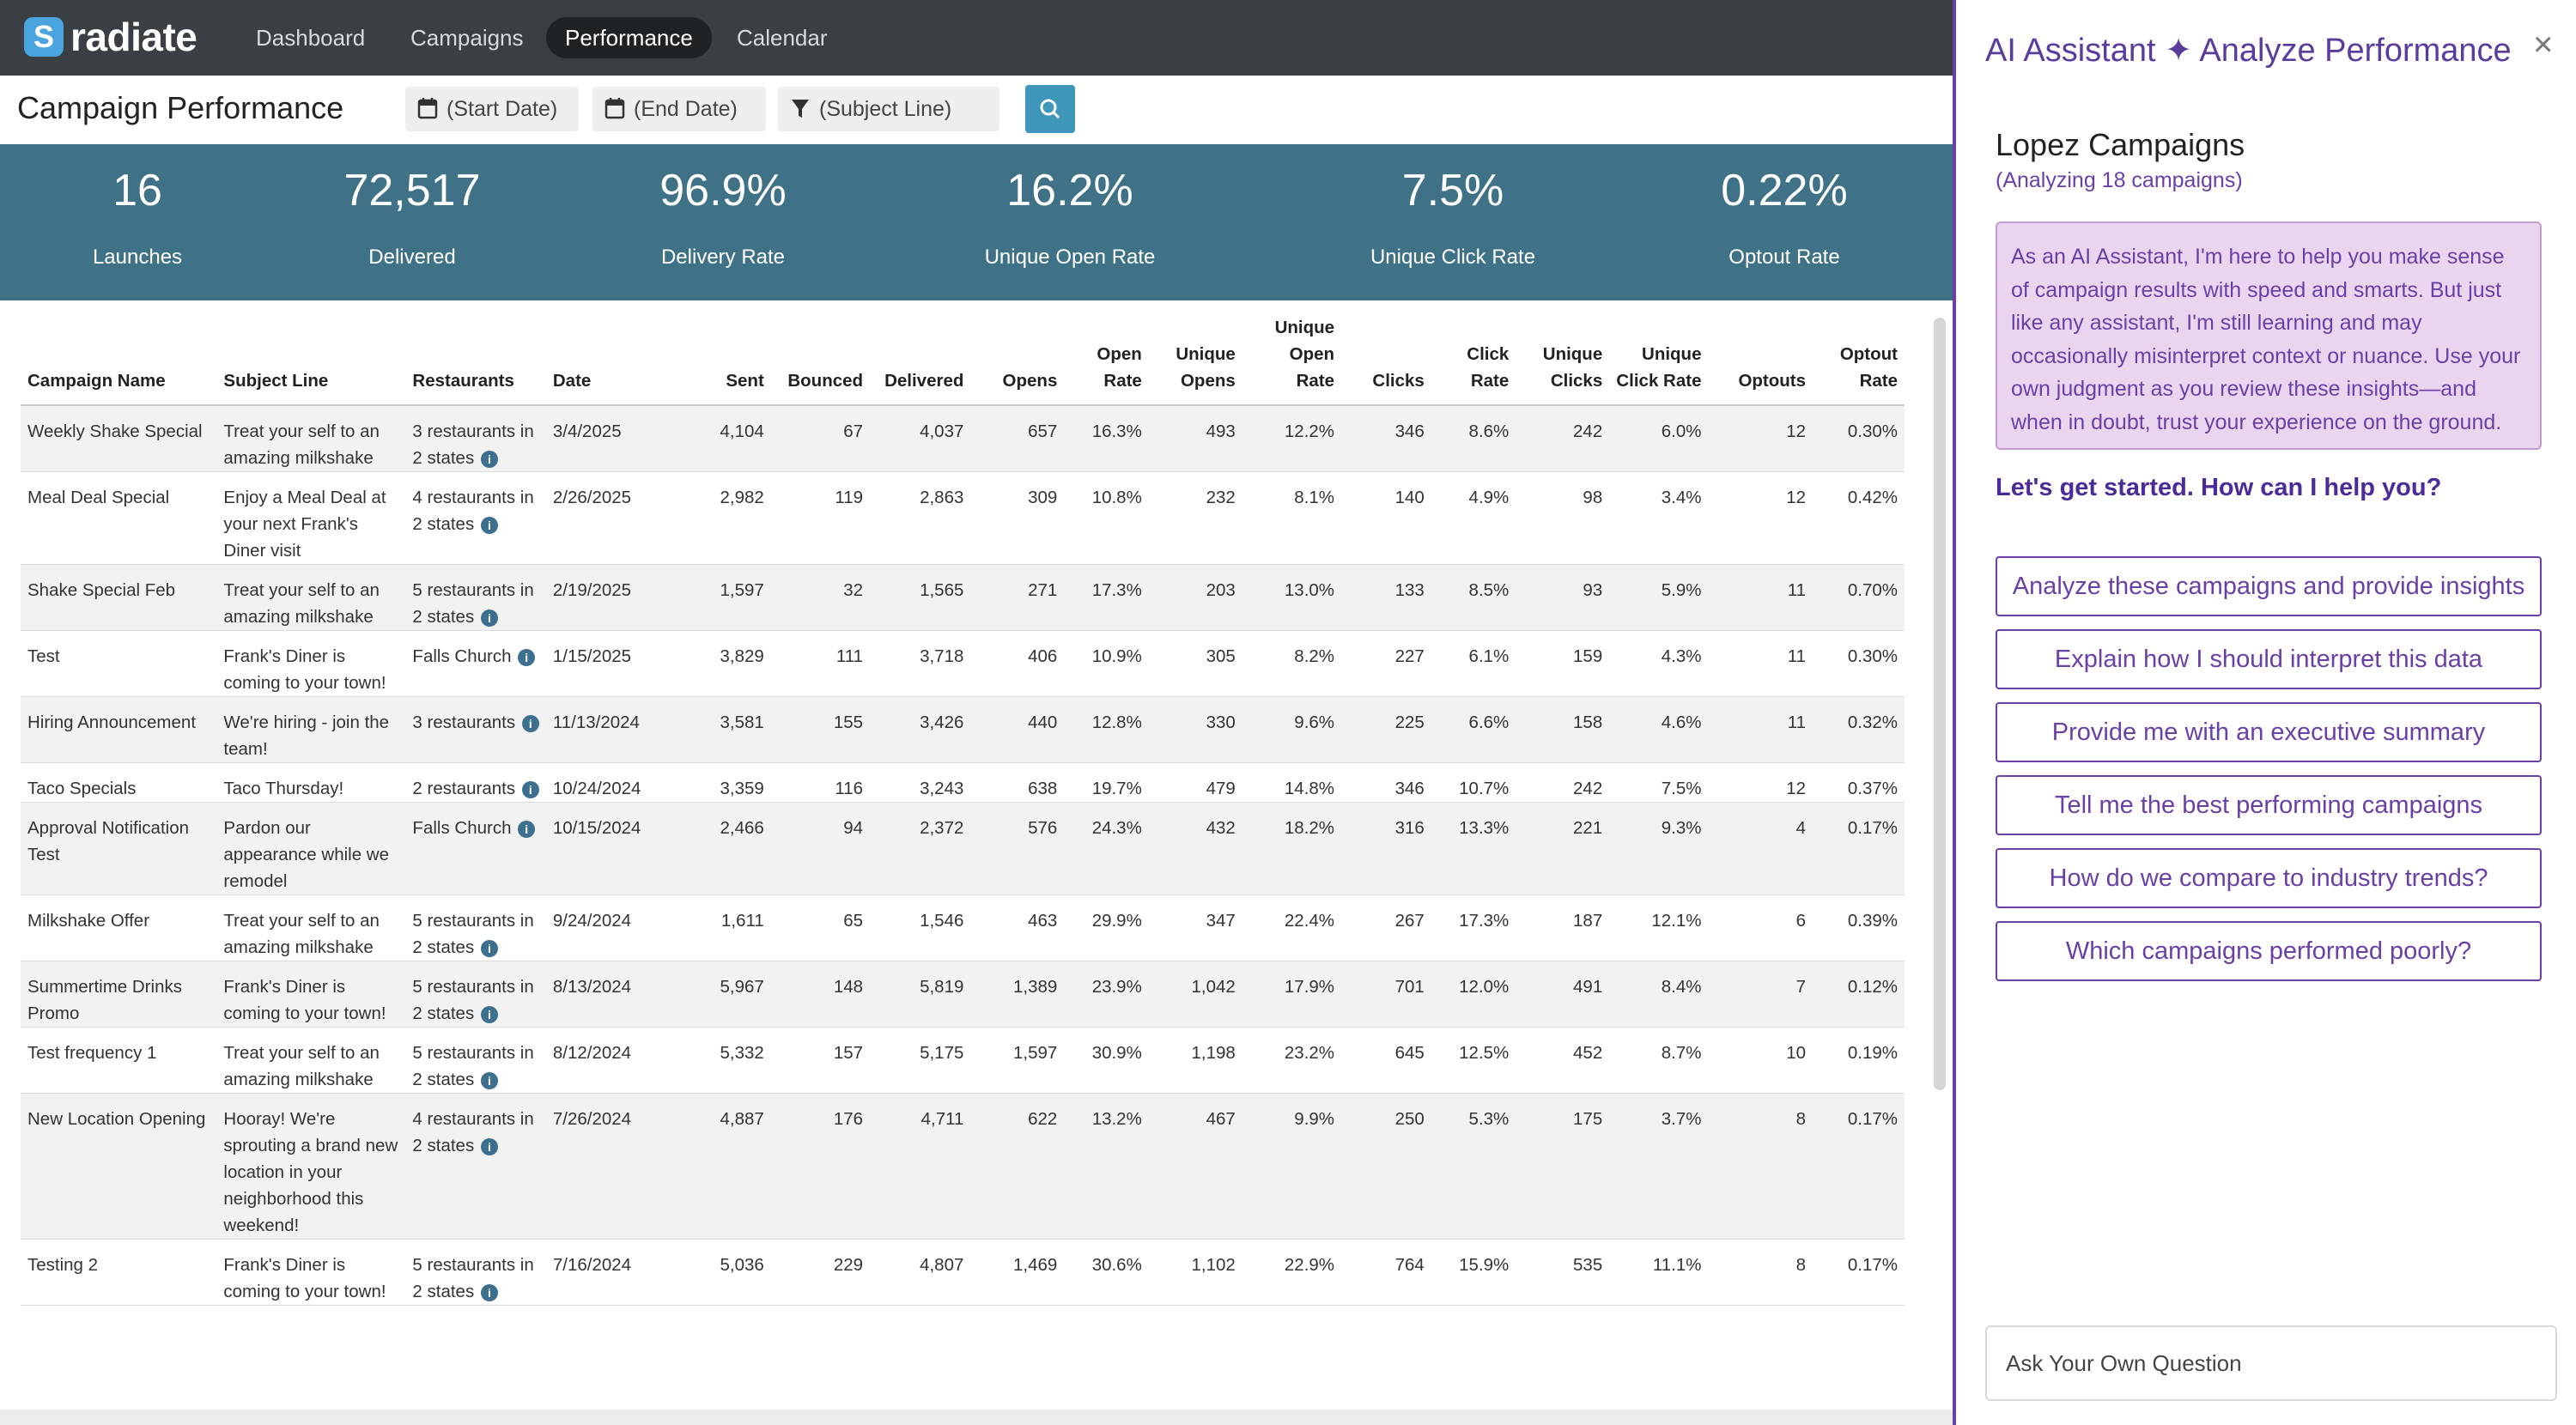 The height and width of the screenshot is (1425, 2576). What do you see at coordinates (1017, 353) in the screenshot?
I see `column-header: Opens` at bounding box center [1017, 353].